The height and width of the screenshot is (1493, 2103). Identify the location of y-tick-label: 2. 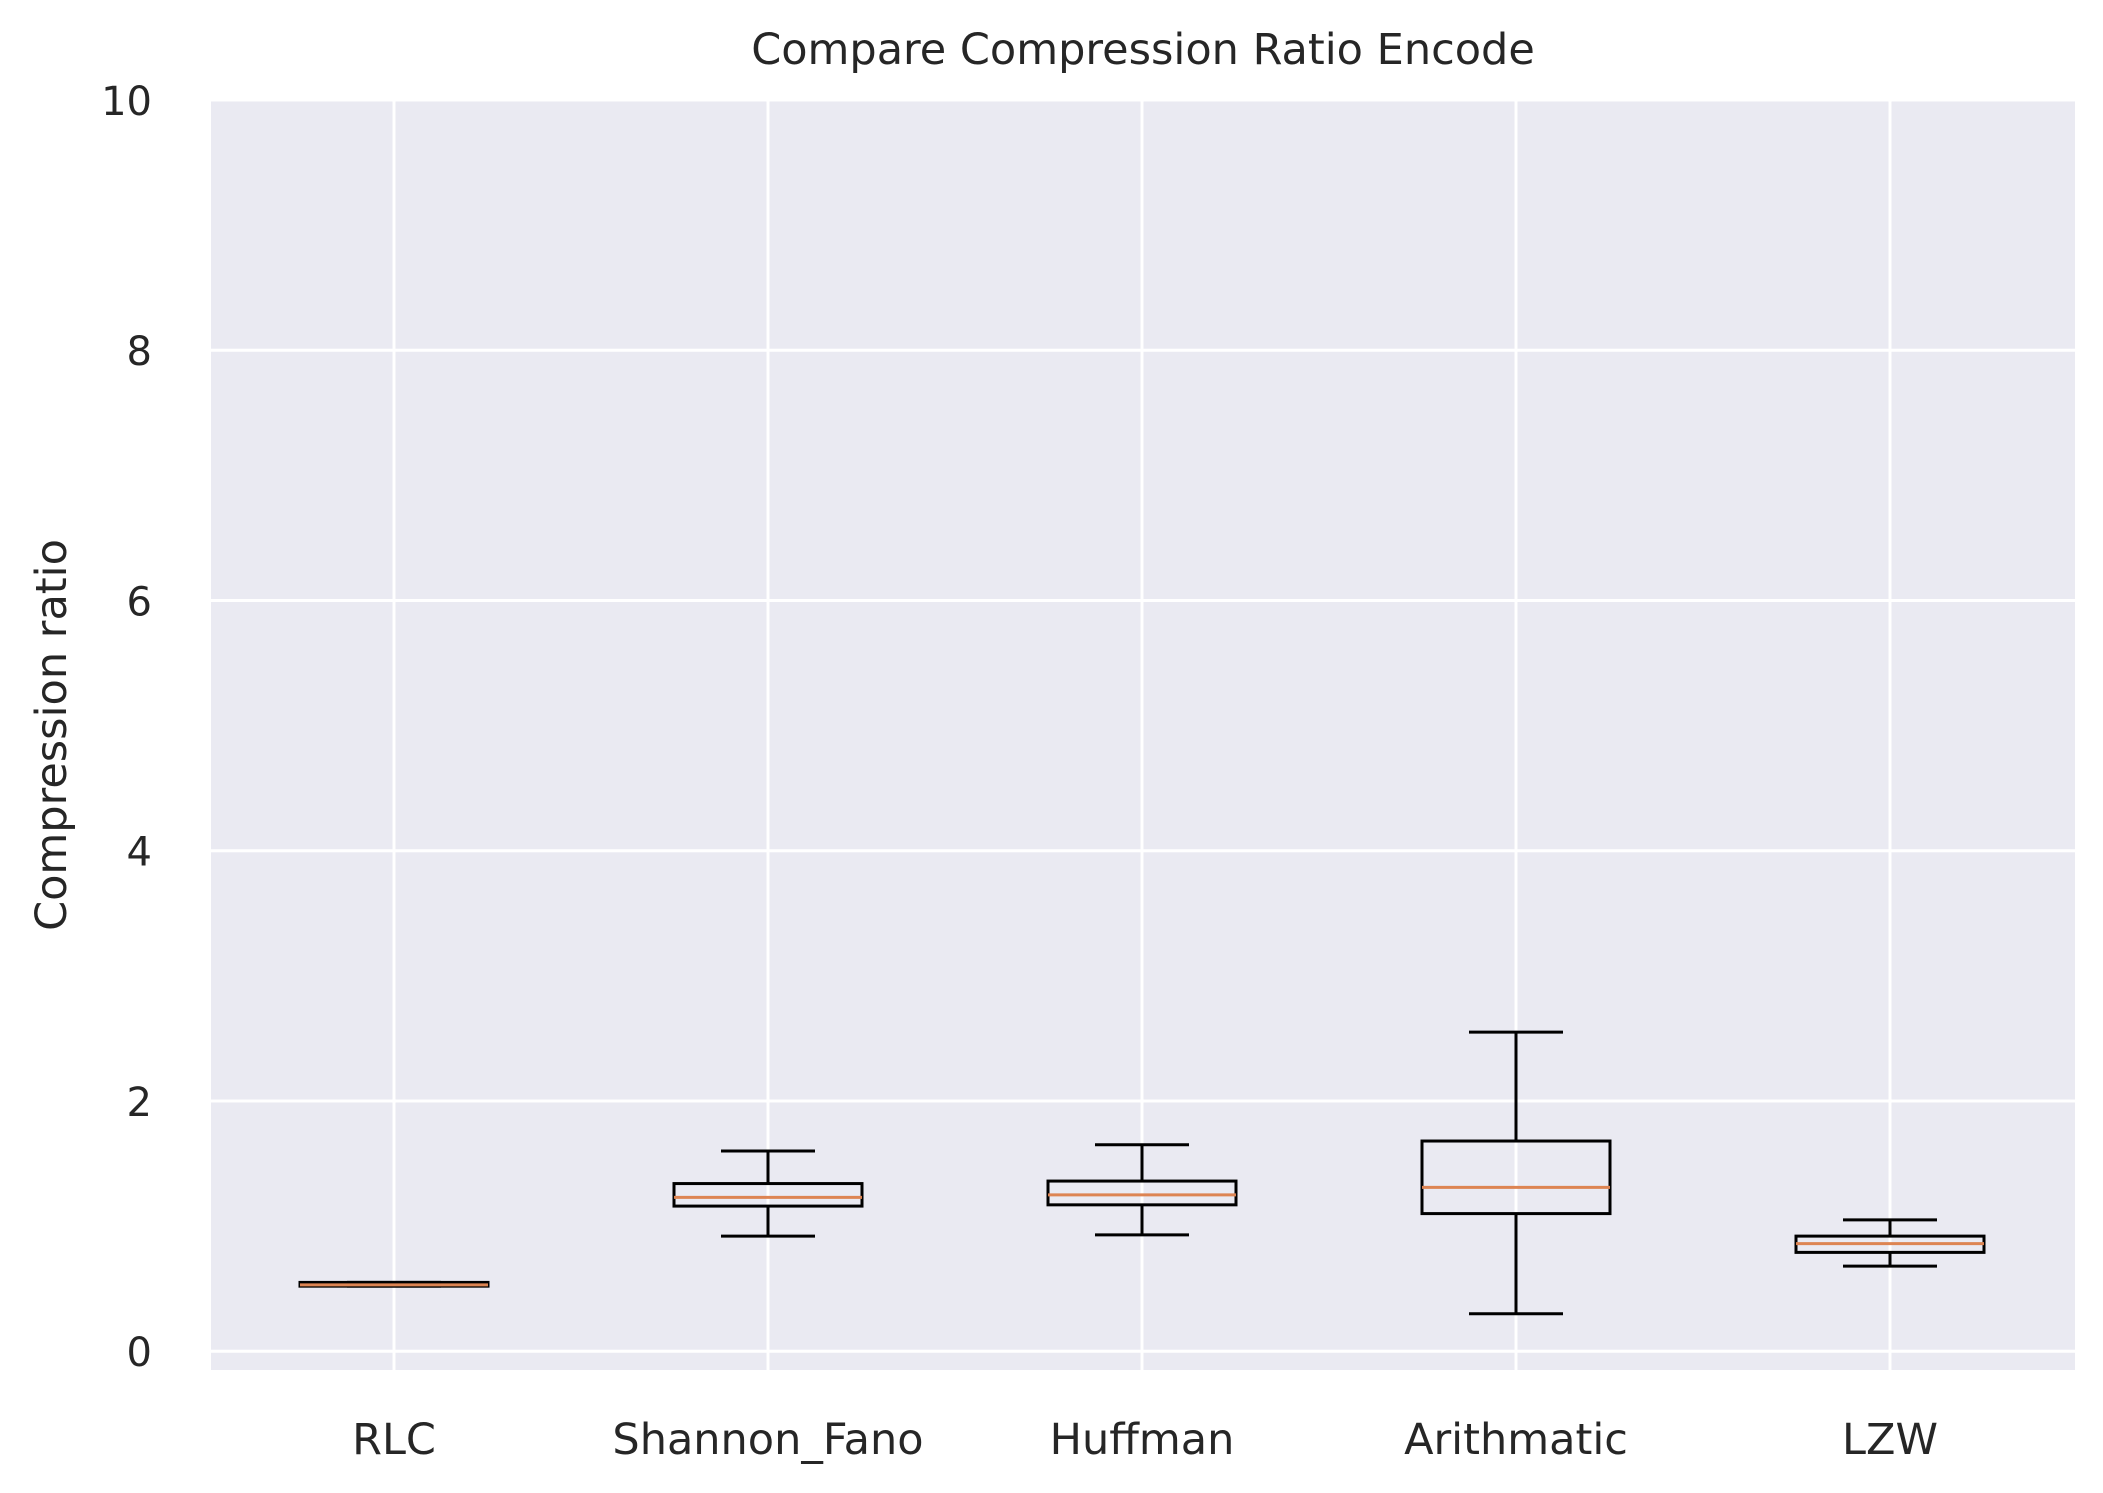
(139, 1103).